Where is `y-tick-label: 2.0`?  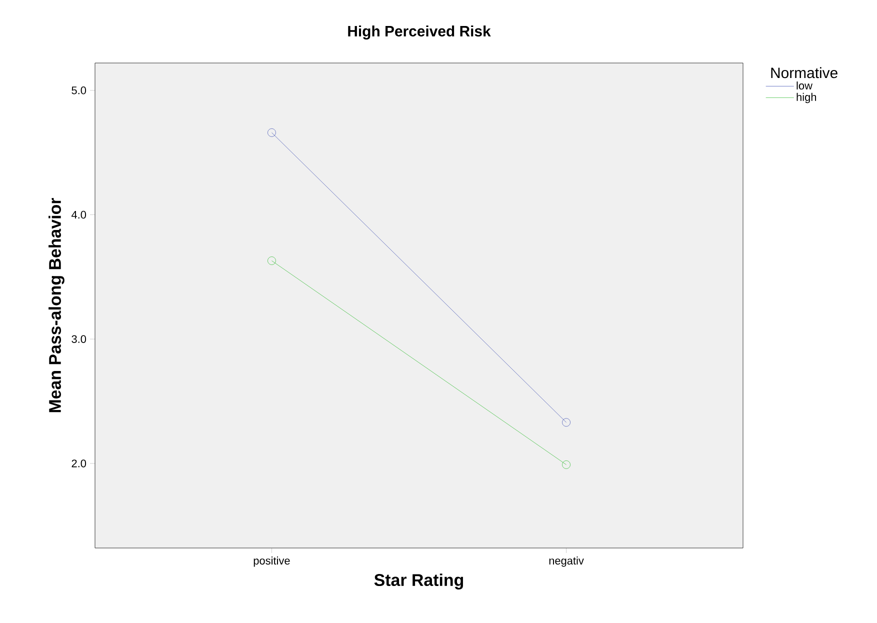
y-tick-label: 2.0 is located at coordinates (79, 464).